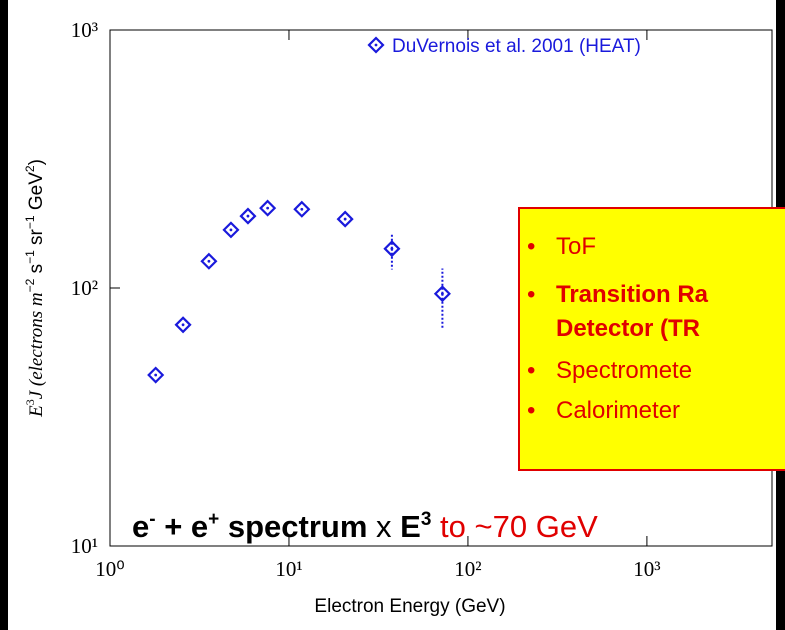 The height and width of the screenshot is (630, 785). I want to click on y-label-part: ), so click(36, 162).